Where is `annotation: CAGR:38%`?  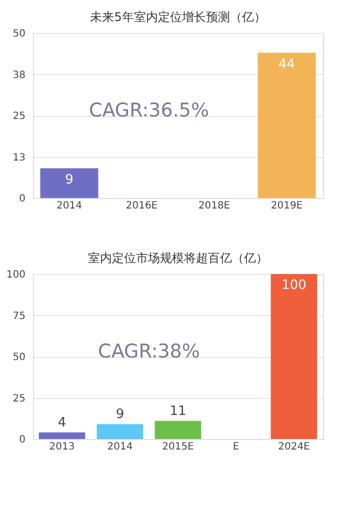
annotation: CAGR:38% is located at coordinates (149, 351).